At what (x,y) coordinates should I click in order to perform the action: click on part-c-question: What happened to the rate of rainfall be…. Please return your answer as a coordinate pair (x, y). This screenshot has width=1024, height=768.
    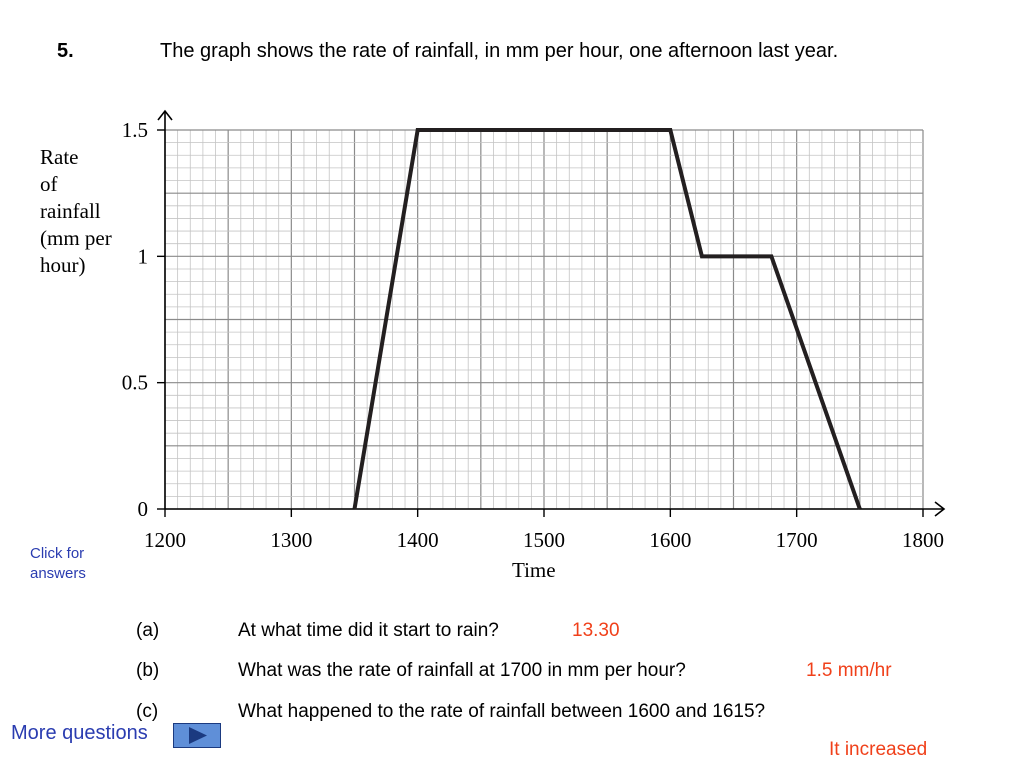
    Looking at the image, I should click on (502, 711).